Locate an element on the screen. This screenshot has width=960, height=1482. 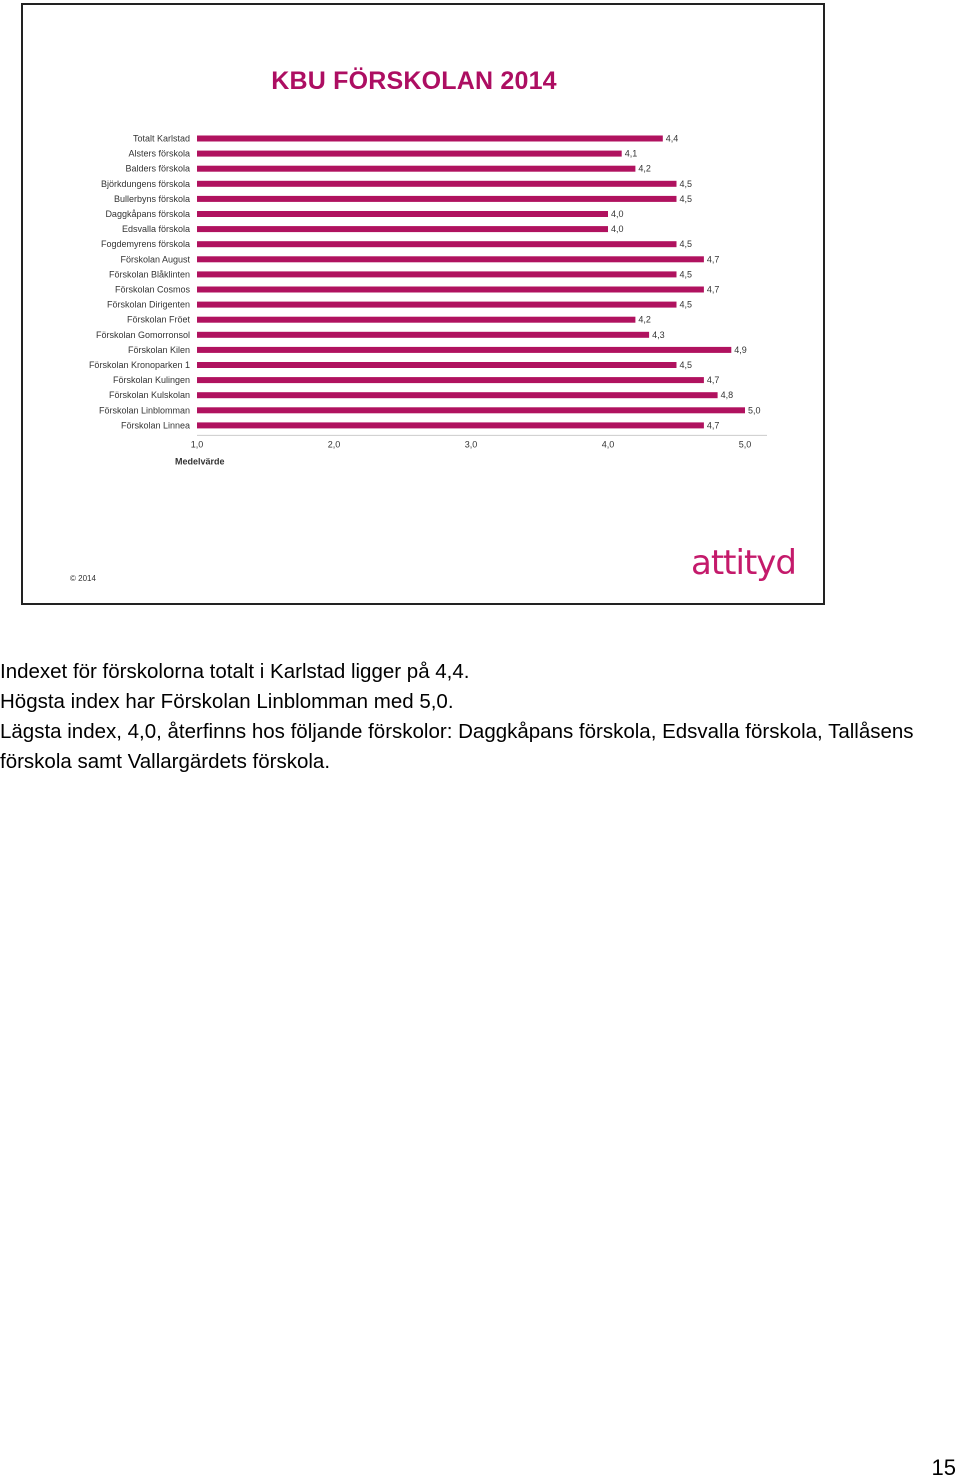
x-tick-label: 4,0 is located at coordinates (608, 444).